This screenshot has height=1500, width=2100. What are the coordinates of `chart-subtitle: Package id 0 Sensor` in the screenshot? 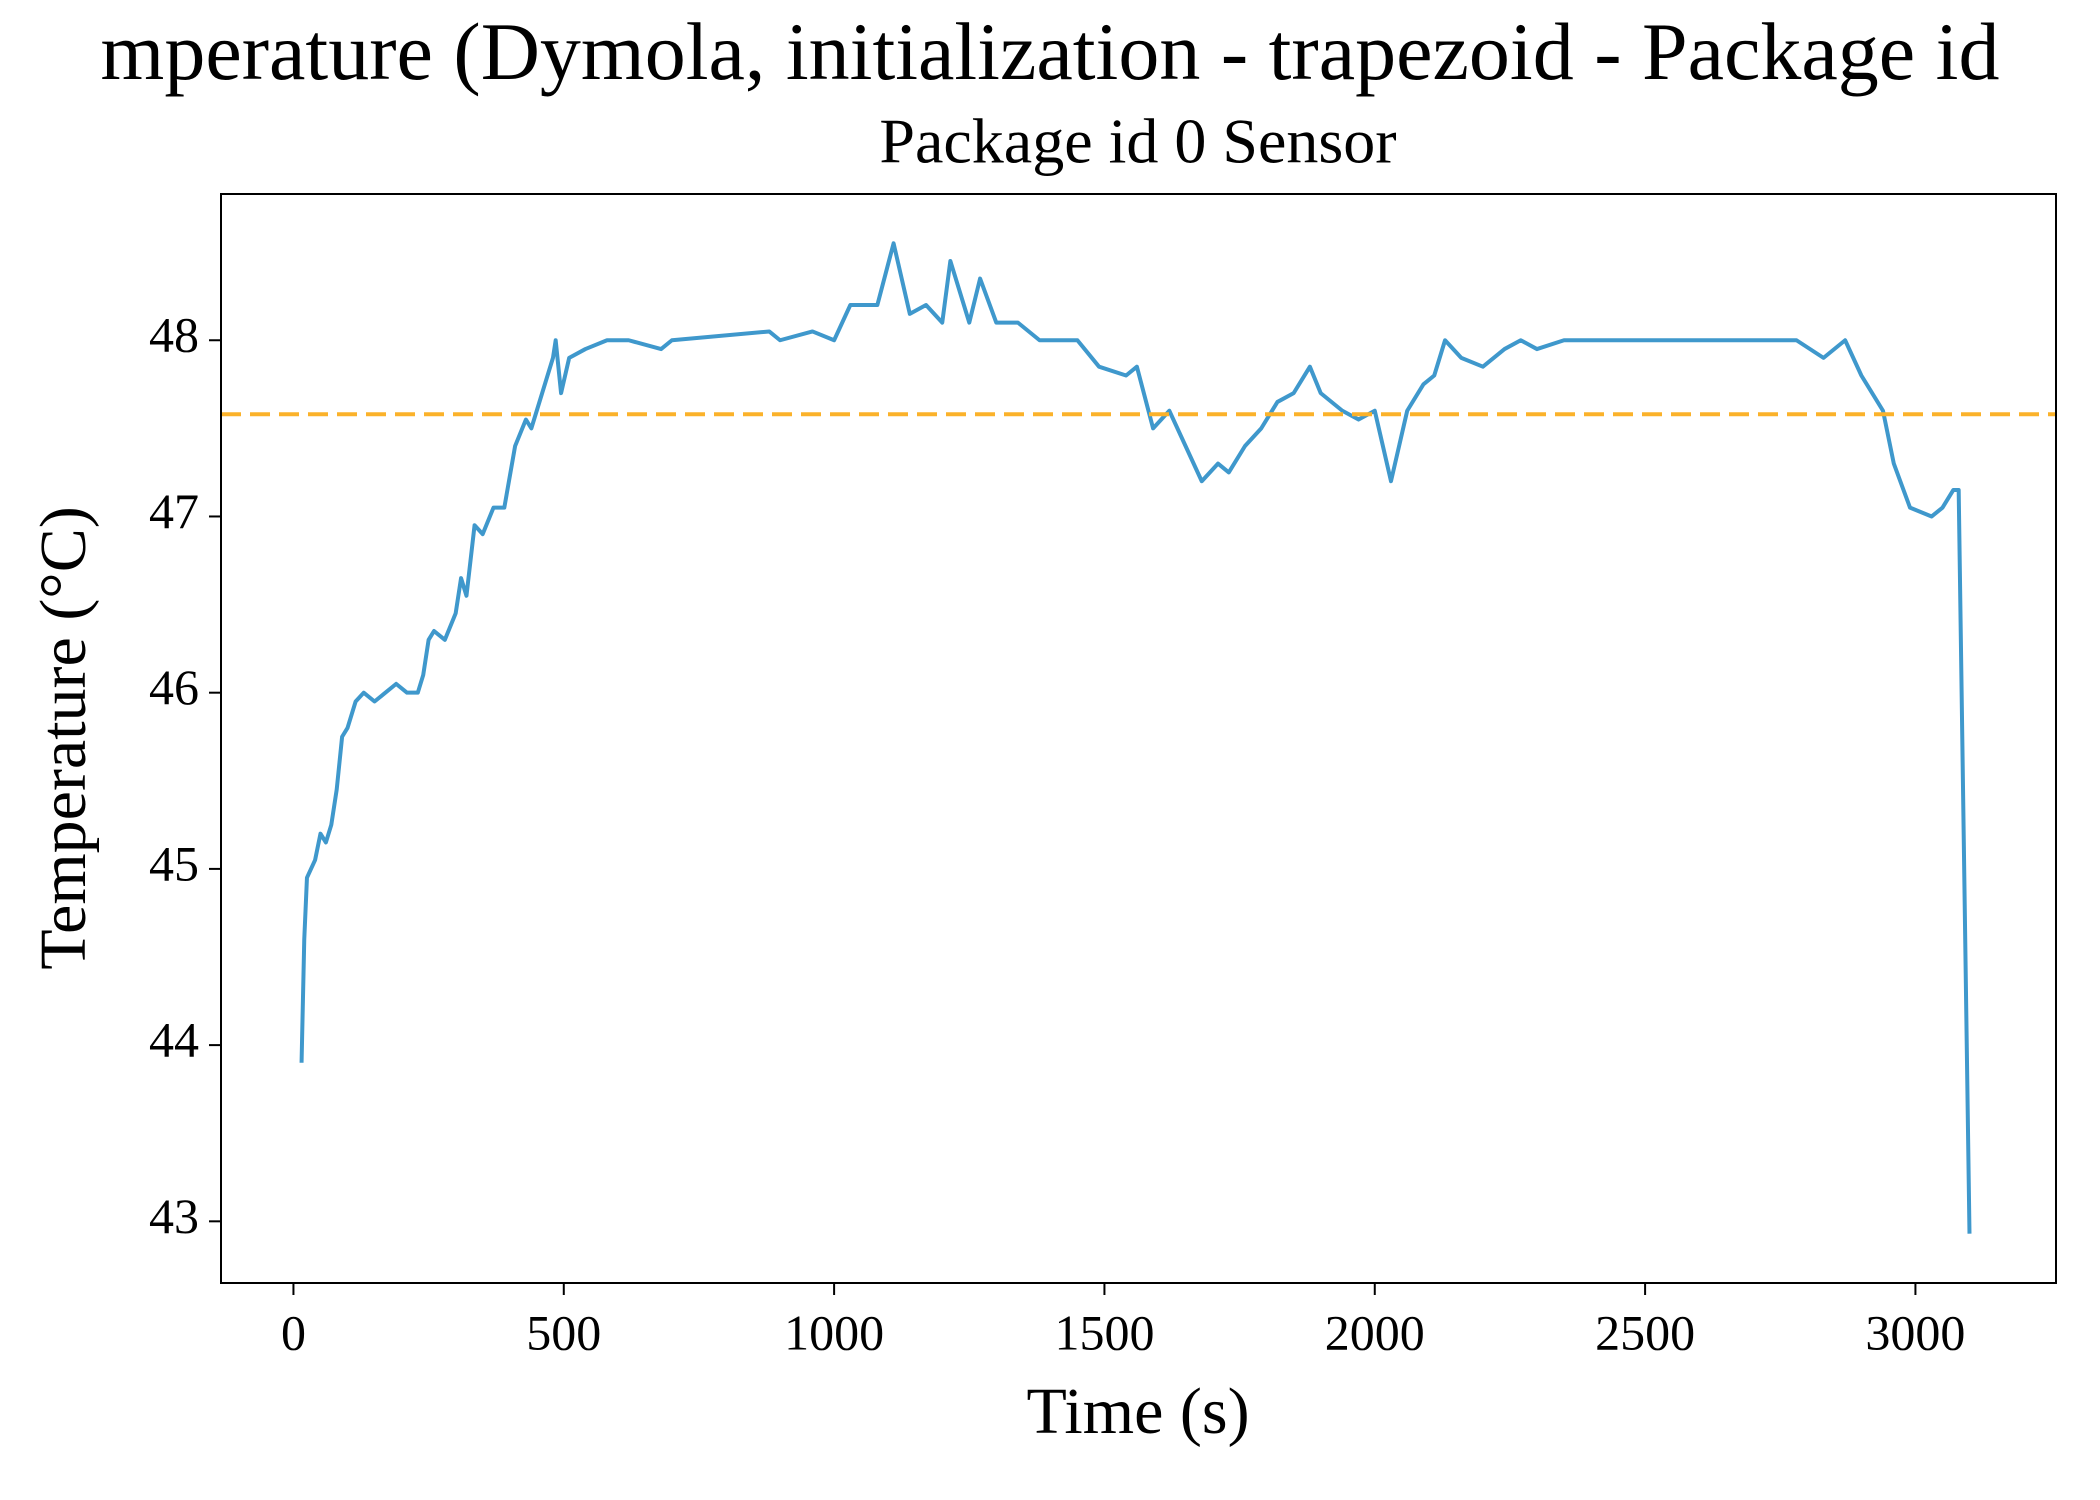 It's located at (1137, 141).